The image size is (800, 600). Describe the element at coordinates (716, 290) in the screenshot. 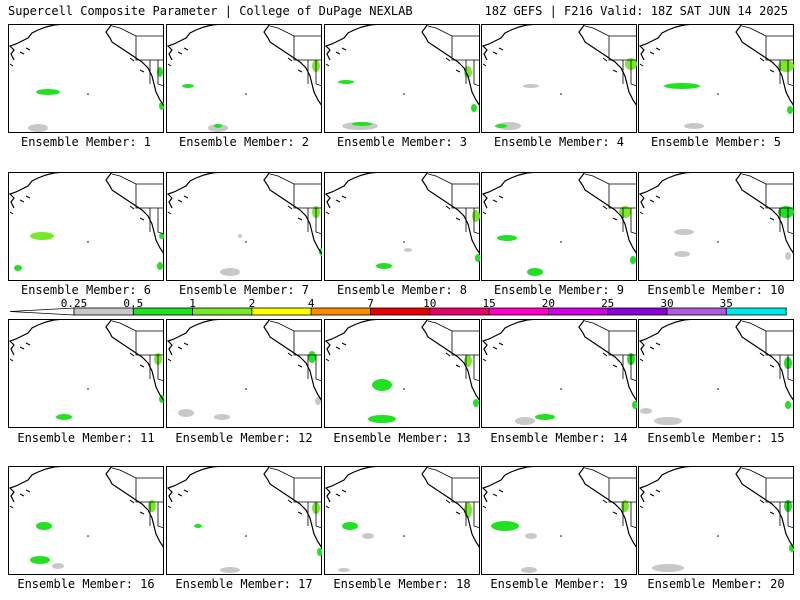

I see `panel-label-member-10: Ensemble Member: 10` at that location.